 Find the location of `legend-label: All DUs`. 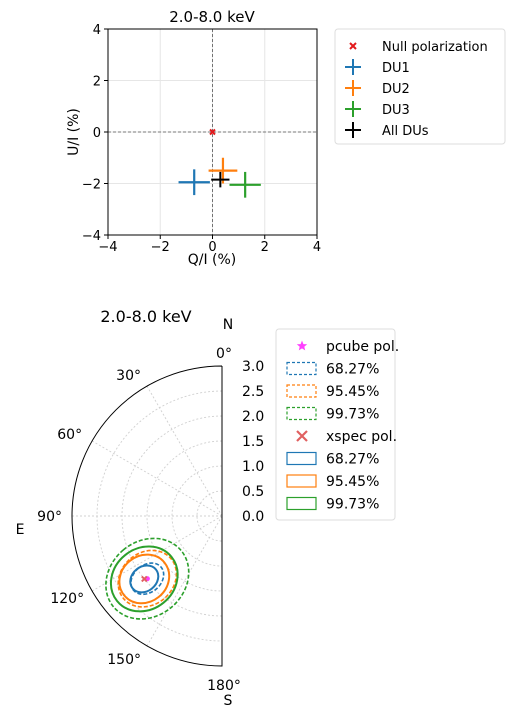

legend-label: All DUs is located at coordinates (405, 131).